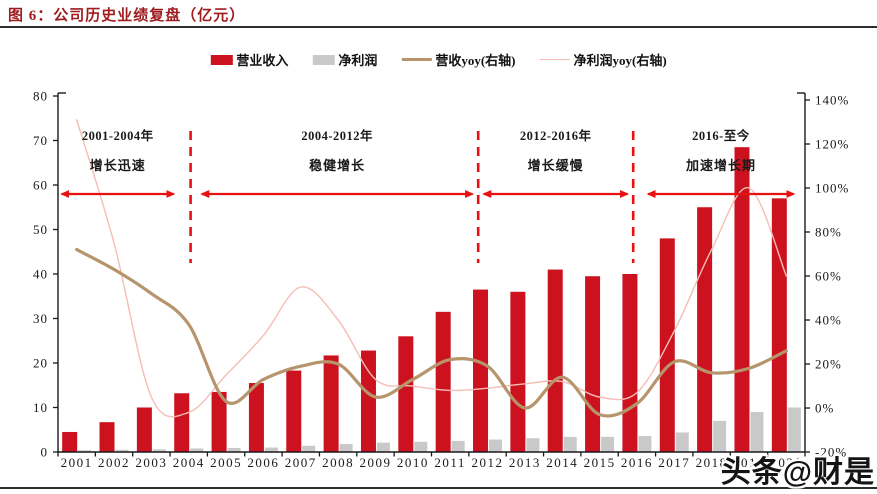 Image resolution: width=877 pixels, height=494 pixels. Describe the element at coordinates (786, 462) in the screenshot. I see `x-axis-year-label: 2020` at that location.